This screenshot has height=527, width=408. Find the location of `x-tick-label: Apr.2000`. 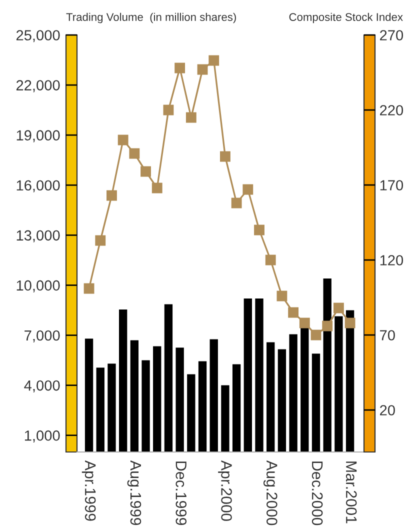

x-tick-label: Apr.2000 is located at coordinates (225, 490).